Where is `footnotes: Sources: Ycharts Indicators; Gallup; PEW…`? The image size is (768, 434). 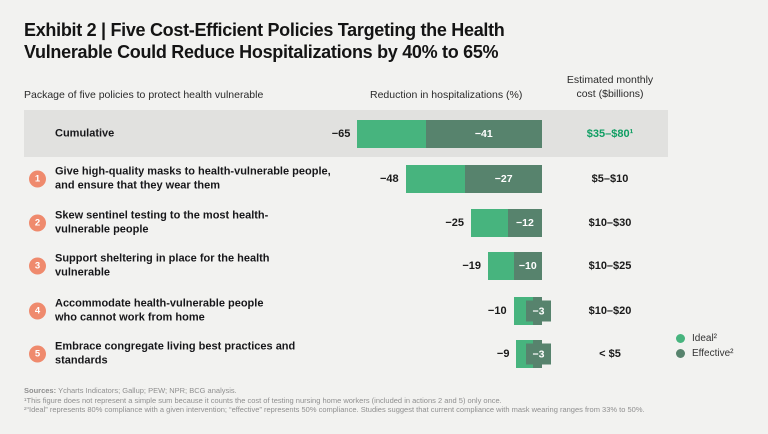 footnotes: Sources: Ycharts Indicators; Gallup; PEW… is located at coordinates (384, 400).